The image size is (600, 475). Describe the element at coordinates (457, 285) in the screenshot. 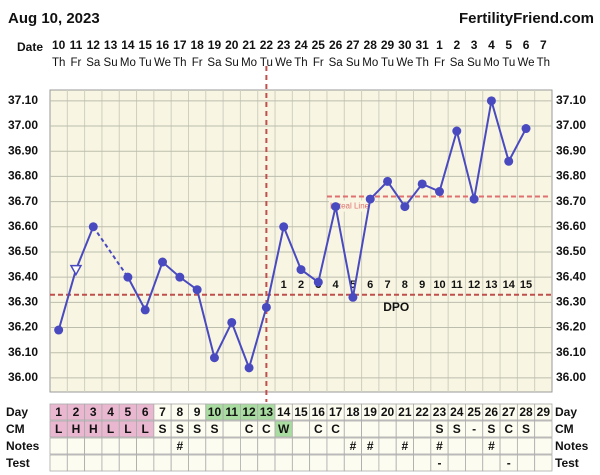

I see `dpo-number: 11` at that location.